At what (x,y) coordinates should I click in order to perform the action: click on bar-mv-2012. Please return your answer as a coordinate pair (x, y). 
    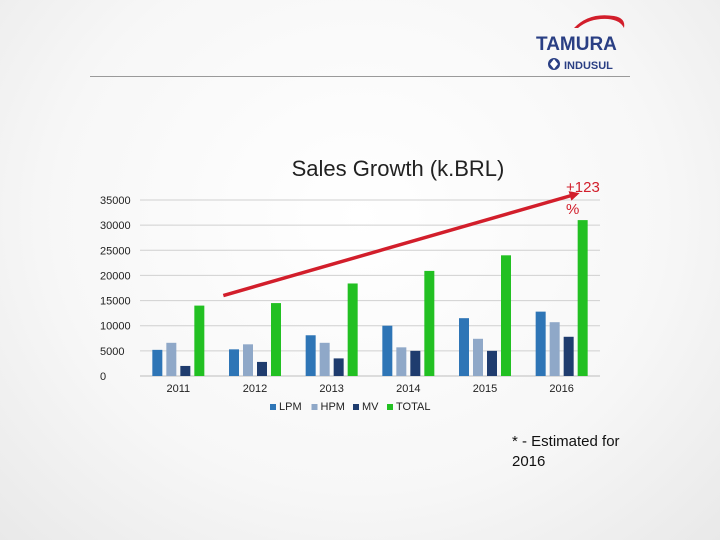
    Looking at the image, I should click on (262, 368).